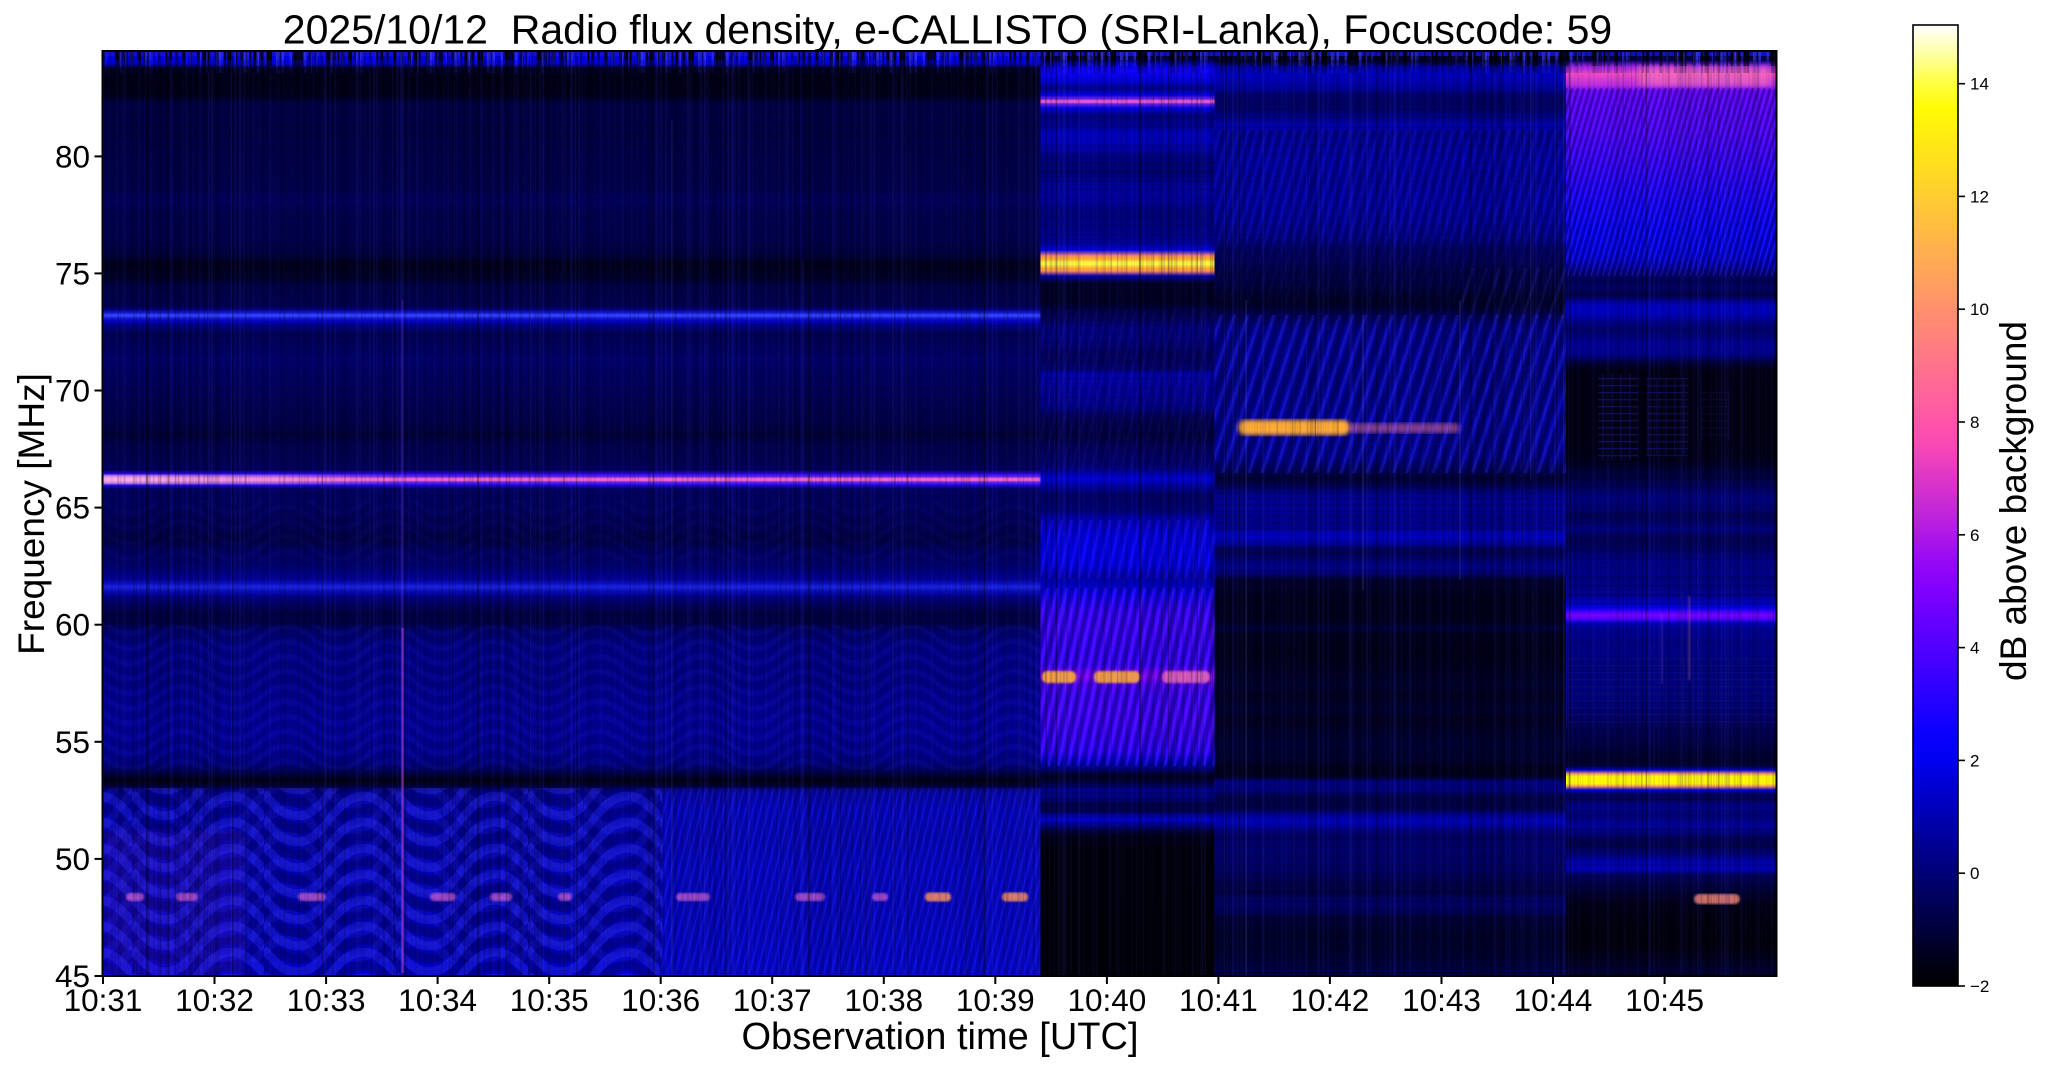  I want to click on svg-text: 10, so click(1979, 309).